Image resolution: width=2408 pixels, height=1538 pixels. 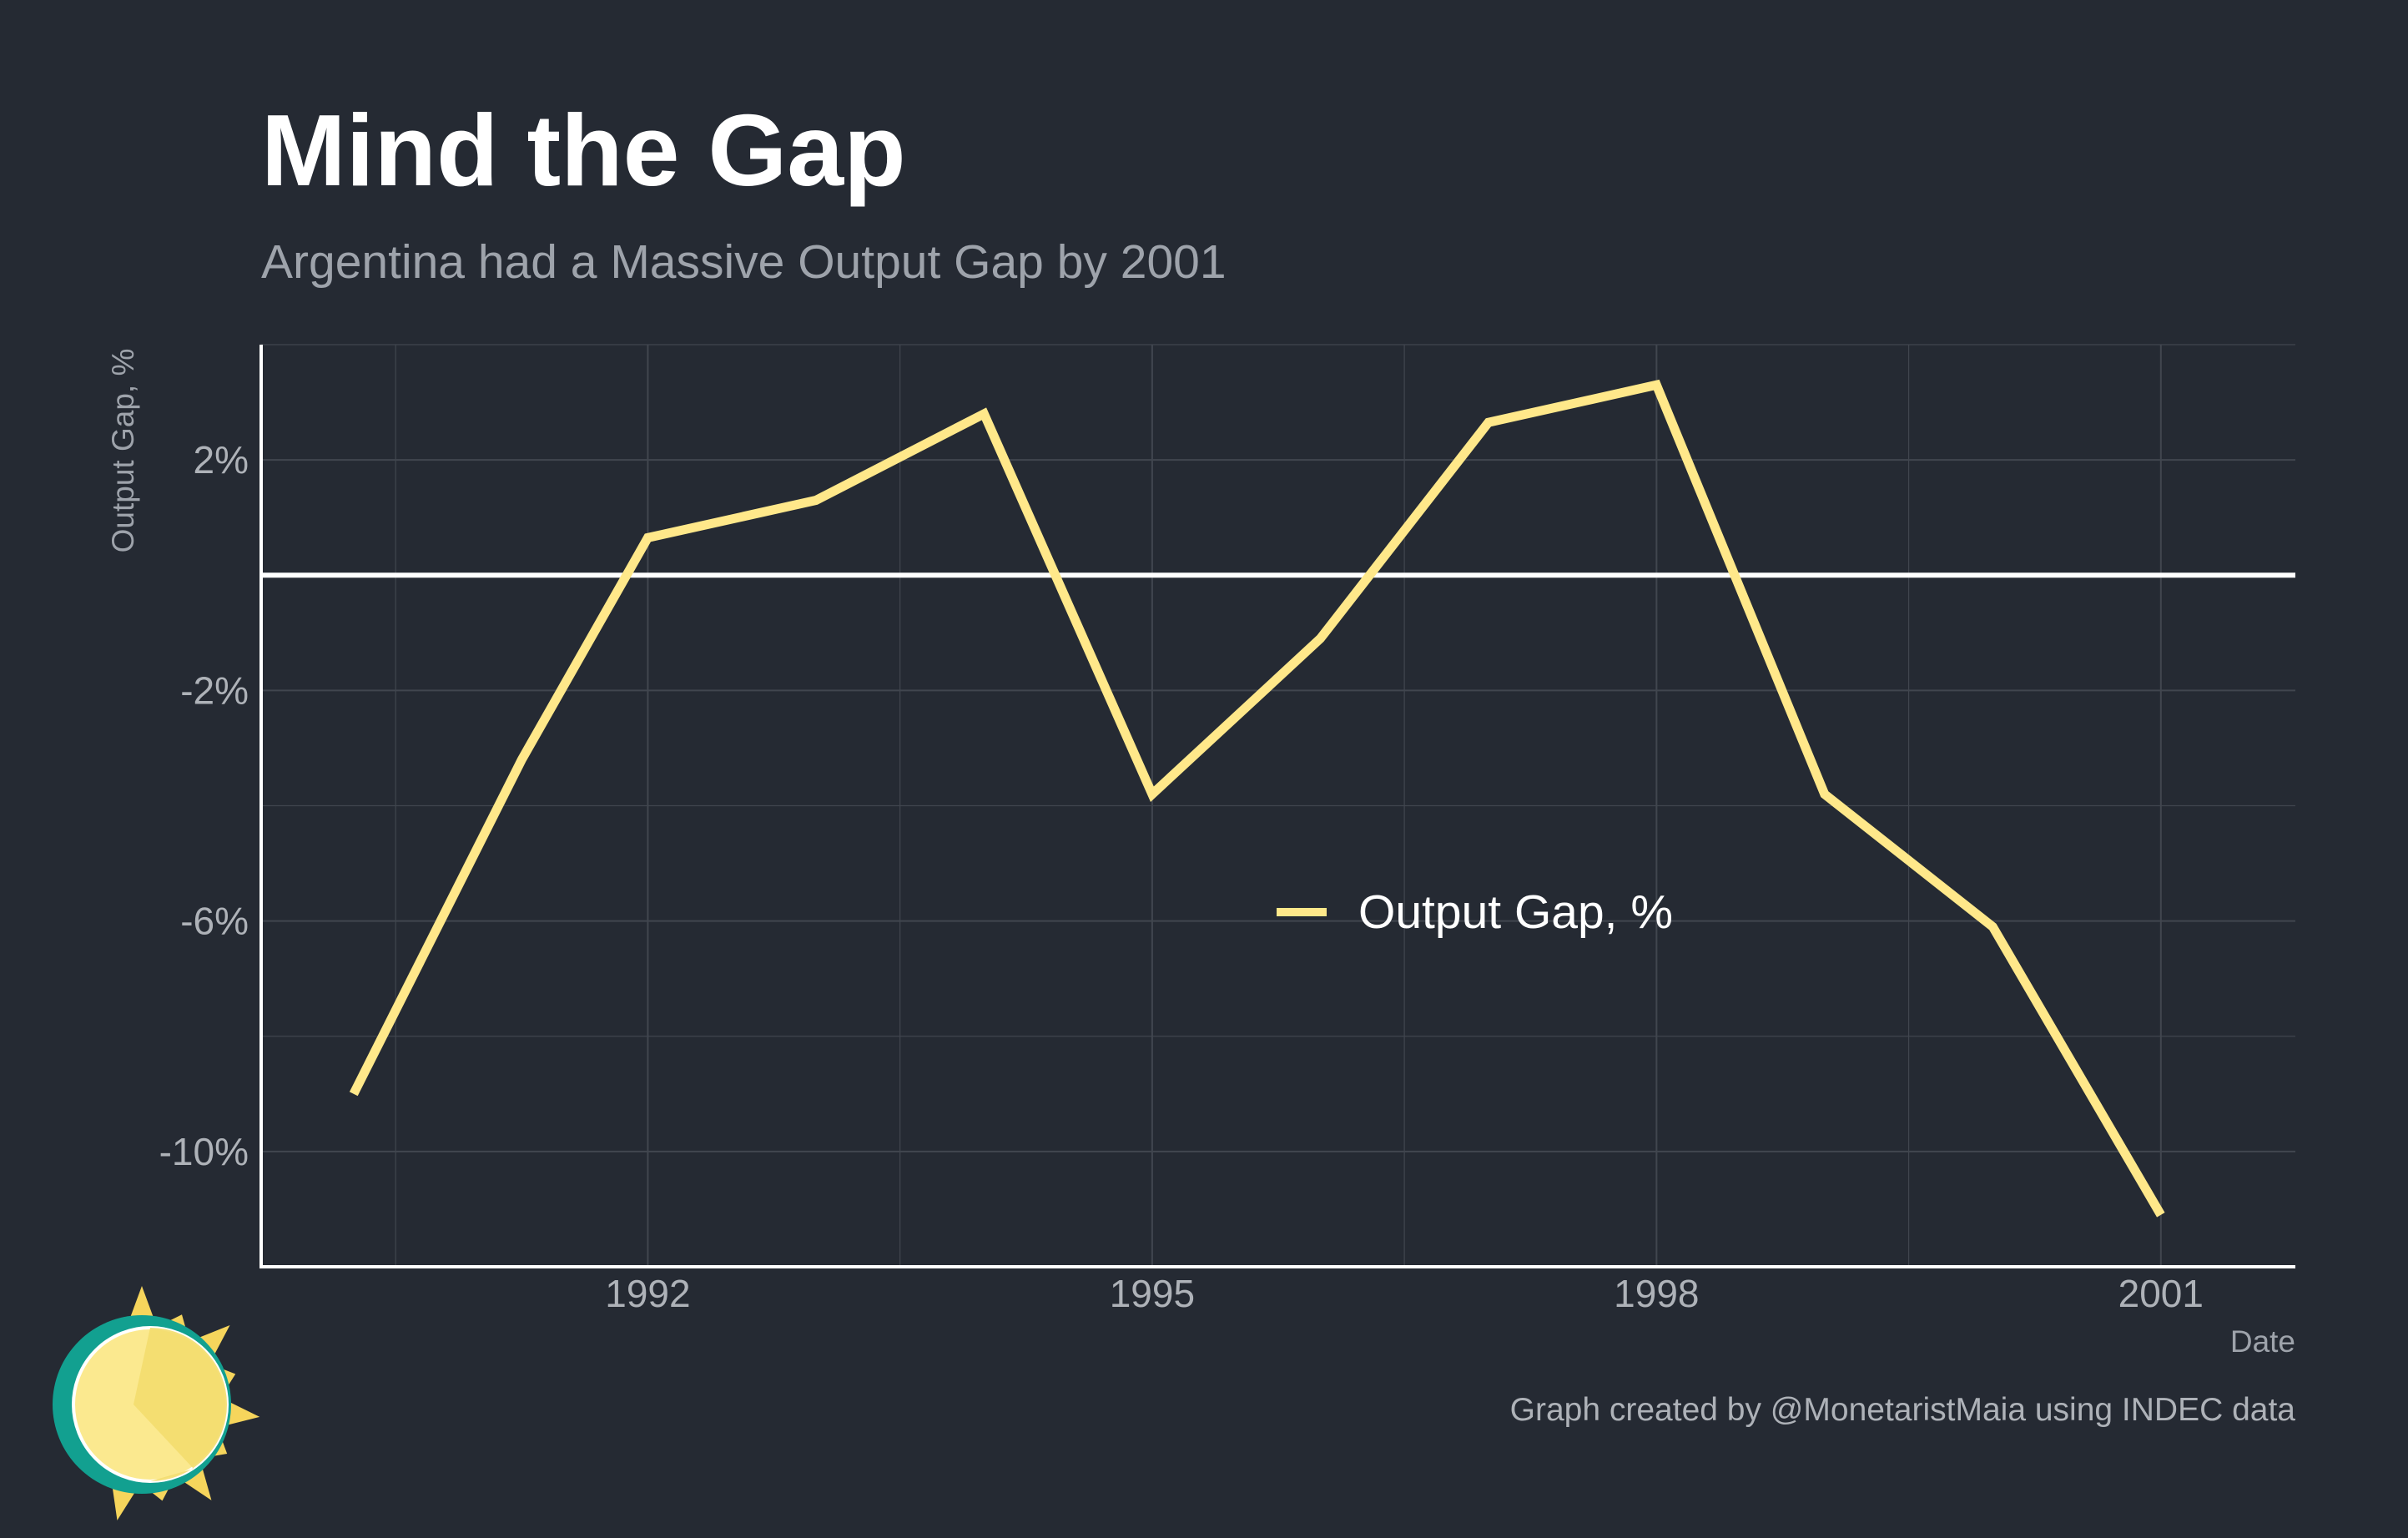 I want to click on x-tick-label: 2001, so click(x=2161, y=1293).